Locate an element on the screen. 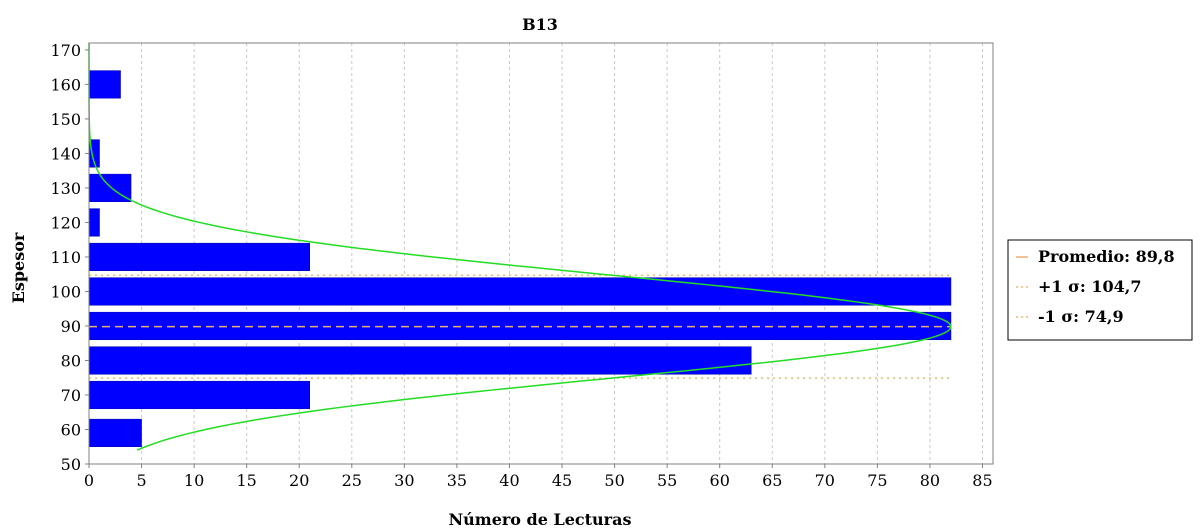 This screenshot has height=531, width=1200. y-tick-label: 50 is located at coordinates (71, 464).